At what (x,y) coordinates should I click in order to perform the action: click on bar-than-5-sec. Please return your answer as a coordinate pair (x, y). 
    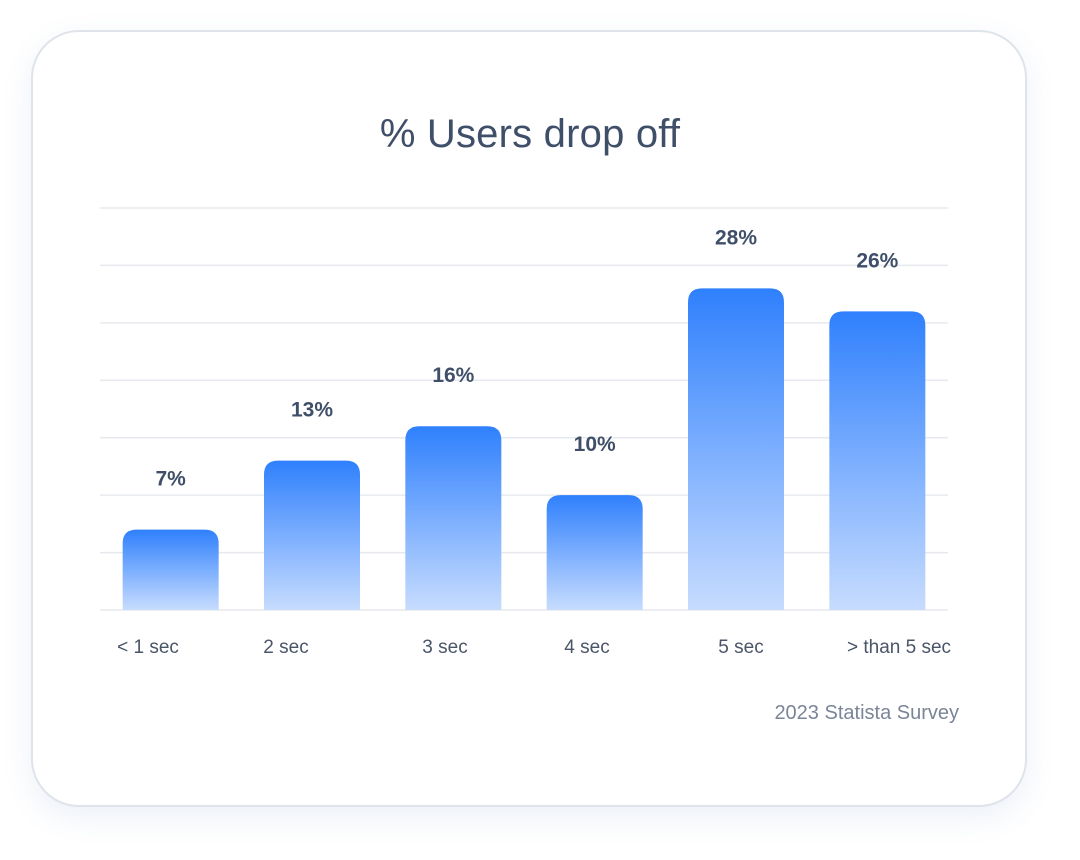
    Looking at the image, I should click on (877, 460).